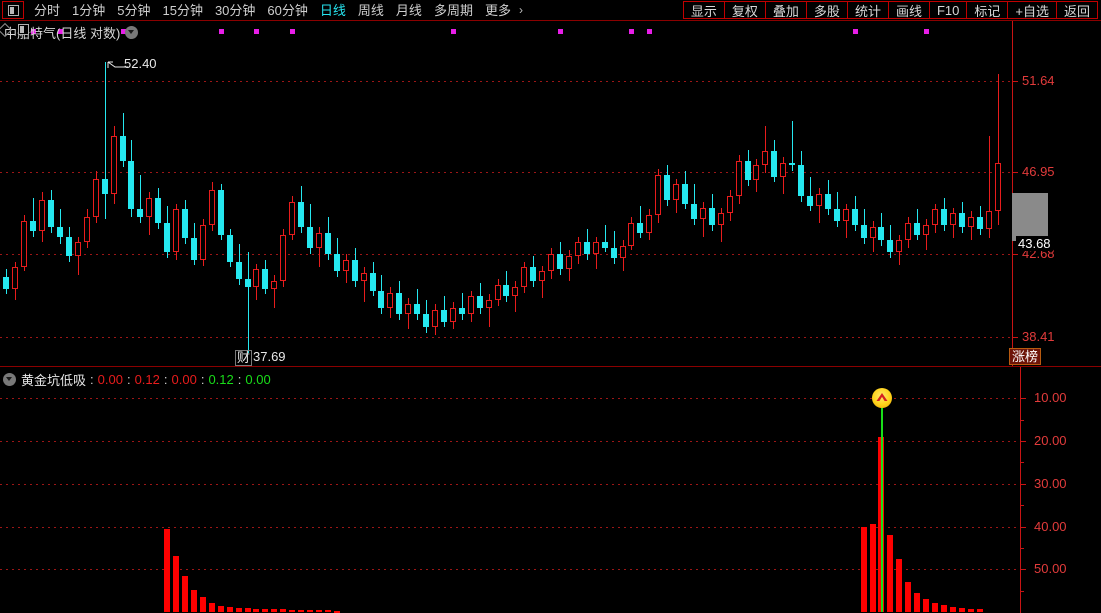 Image resolution: width=1101 pixels, height=613 pixels. I want to click on indicator-header: 黄金坑低吸 : 0.00 : 0.12 : 0.00 : 0.12 : 0.00, so click(137, 379).